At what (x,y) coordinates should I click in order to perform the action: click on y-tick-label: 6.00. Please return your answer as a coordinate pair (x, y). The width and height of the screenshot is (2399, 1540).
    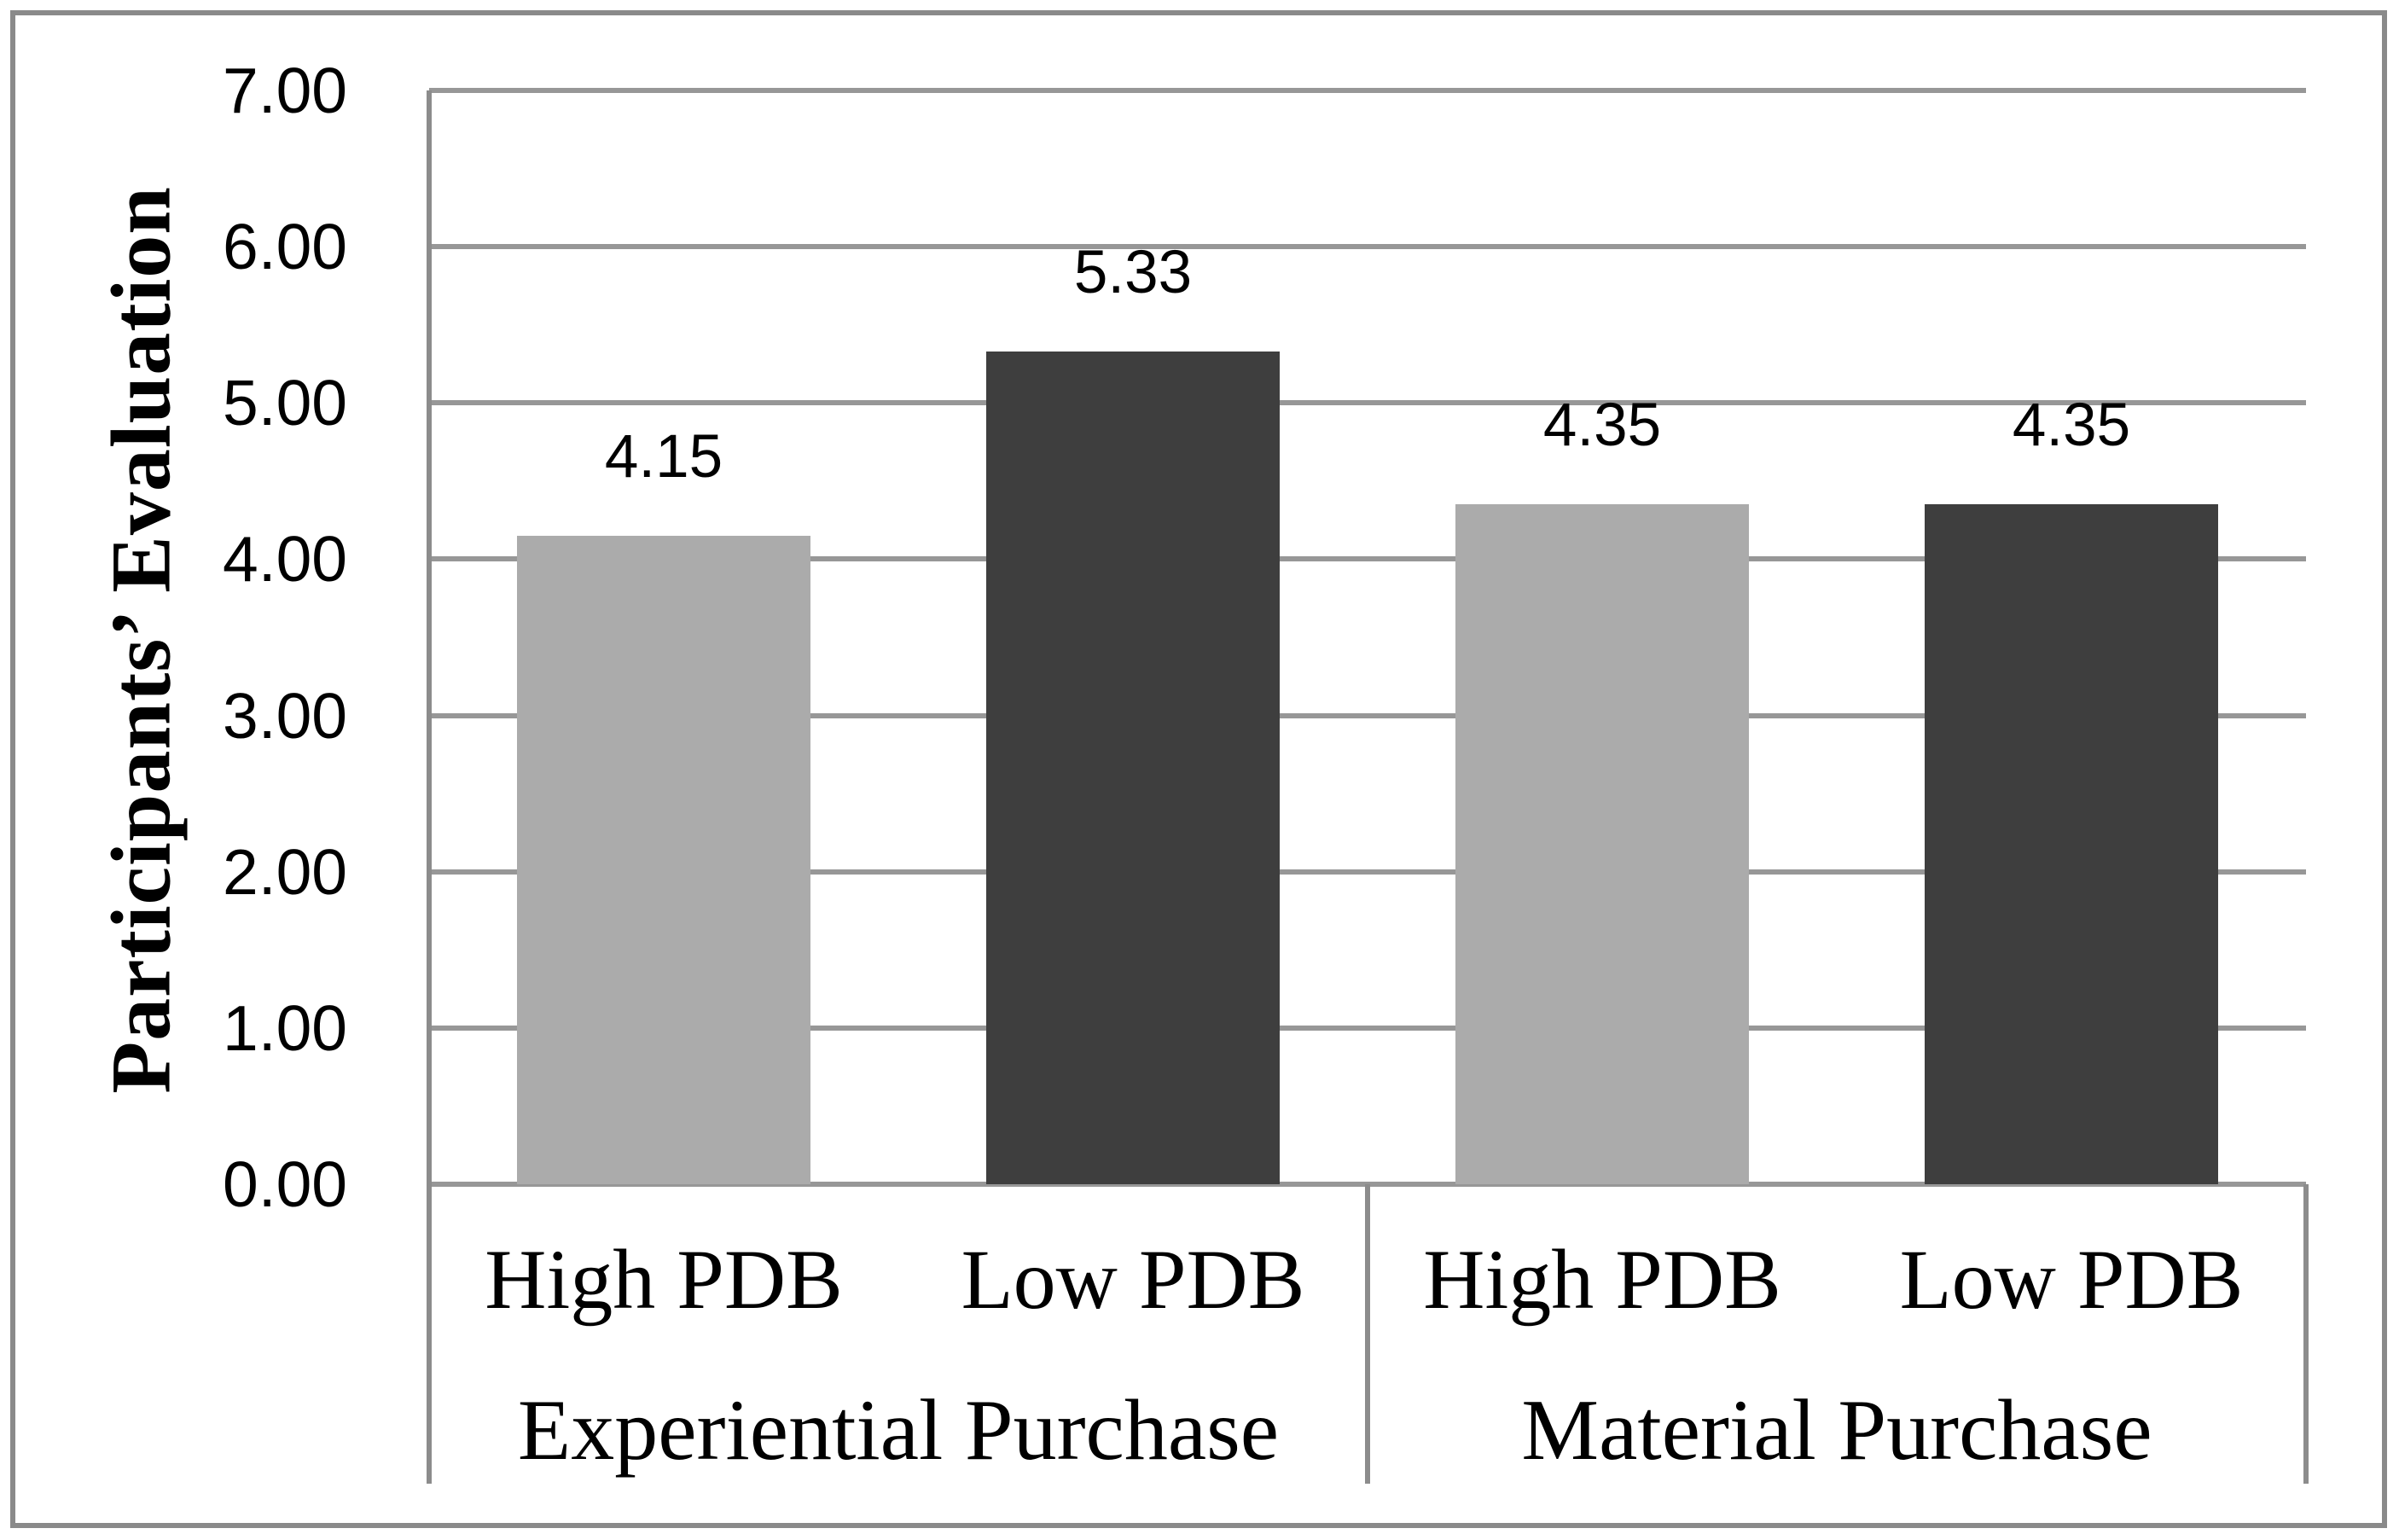
    Looking at the image, I should click on (285, 247).